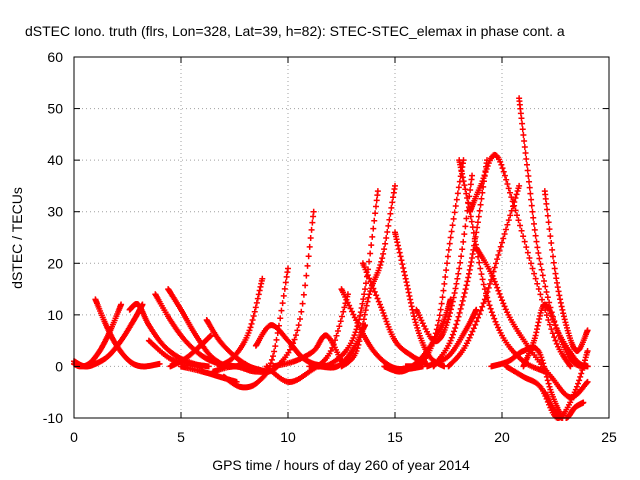  I want to click on x-tick-label: 10, so click(288, 437).